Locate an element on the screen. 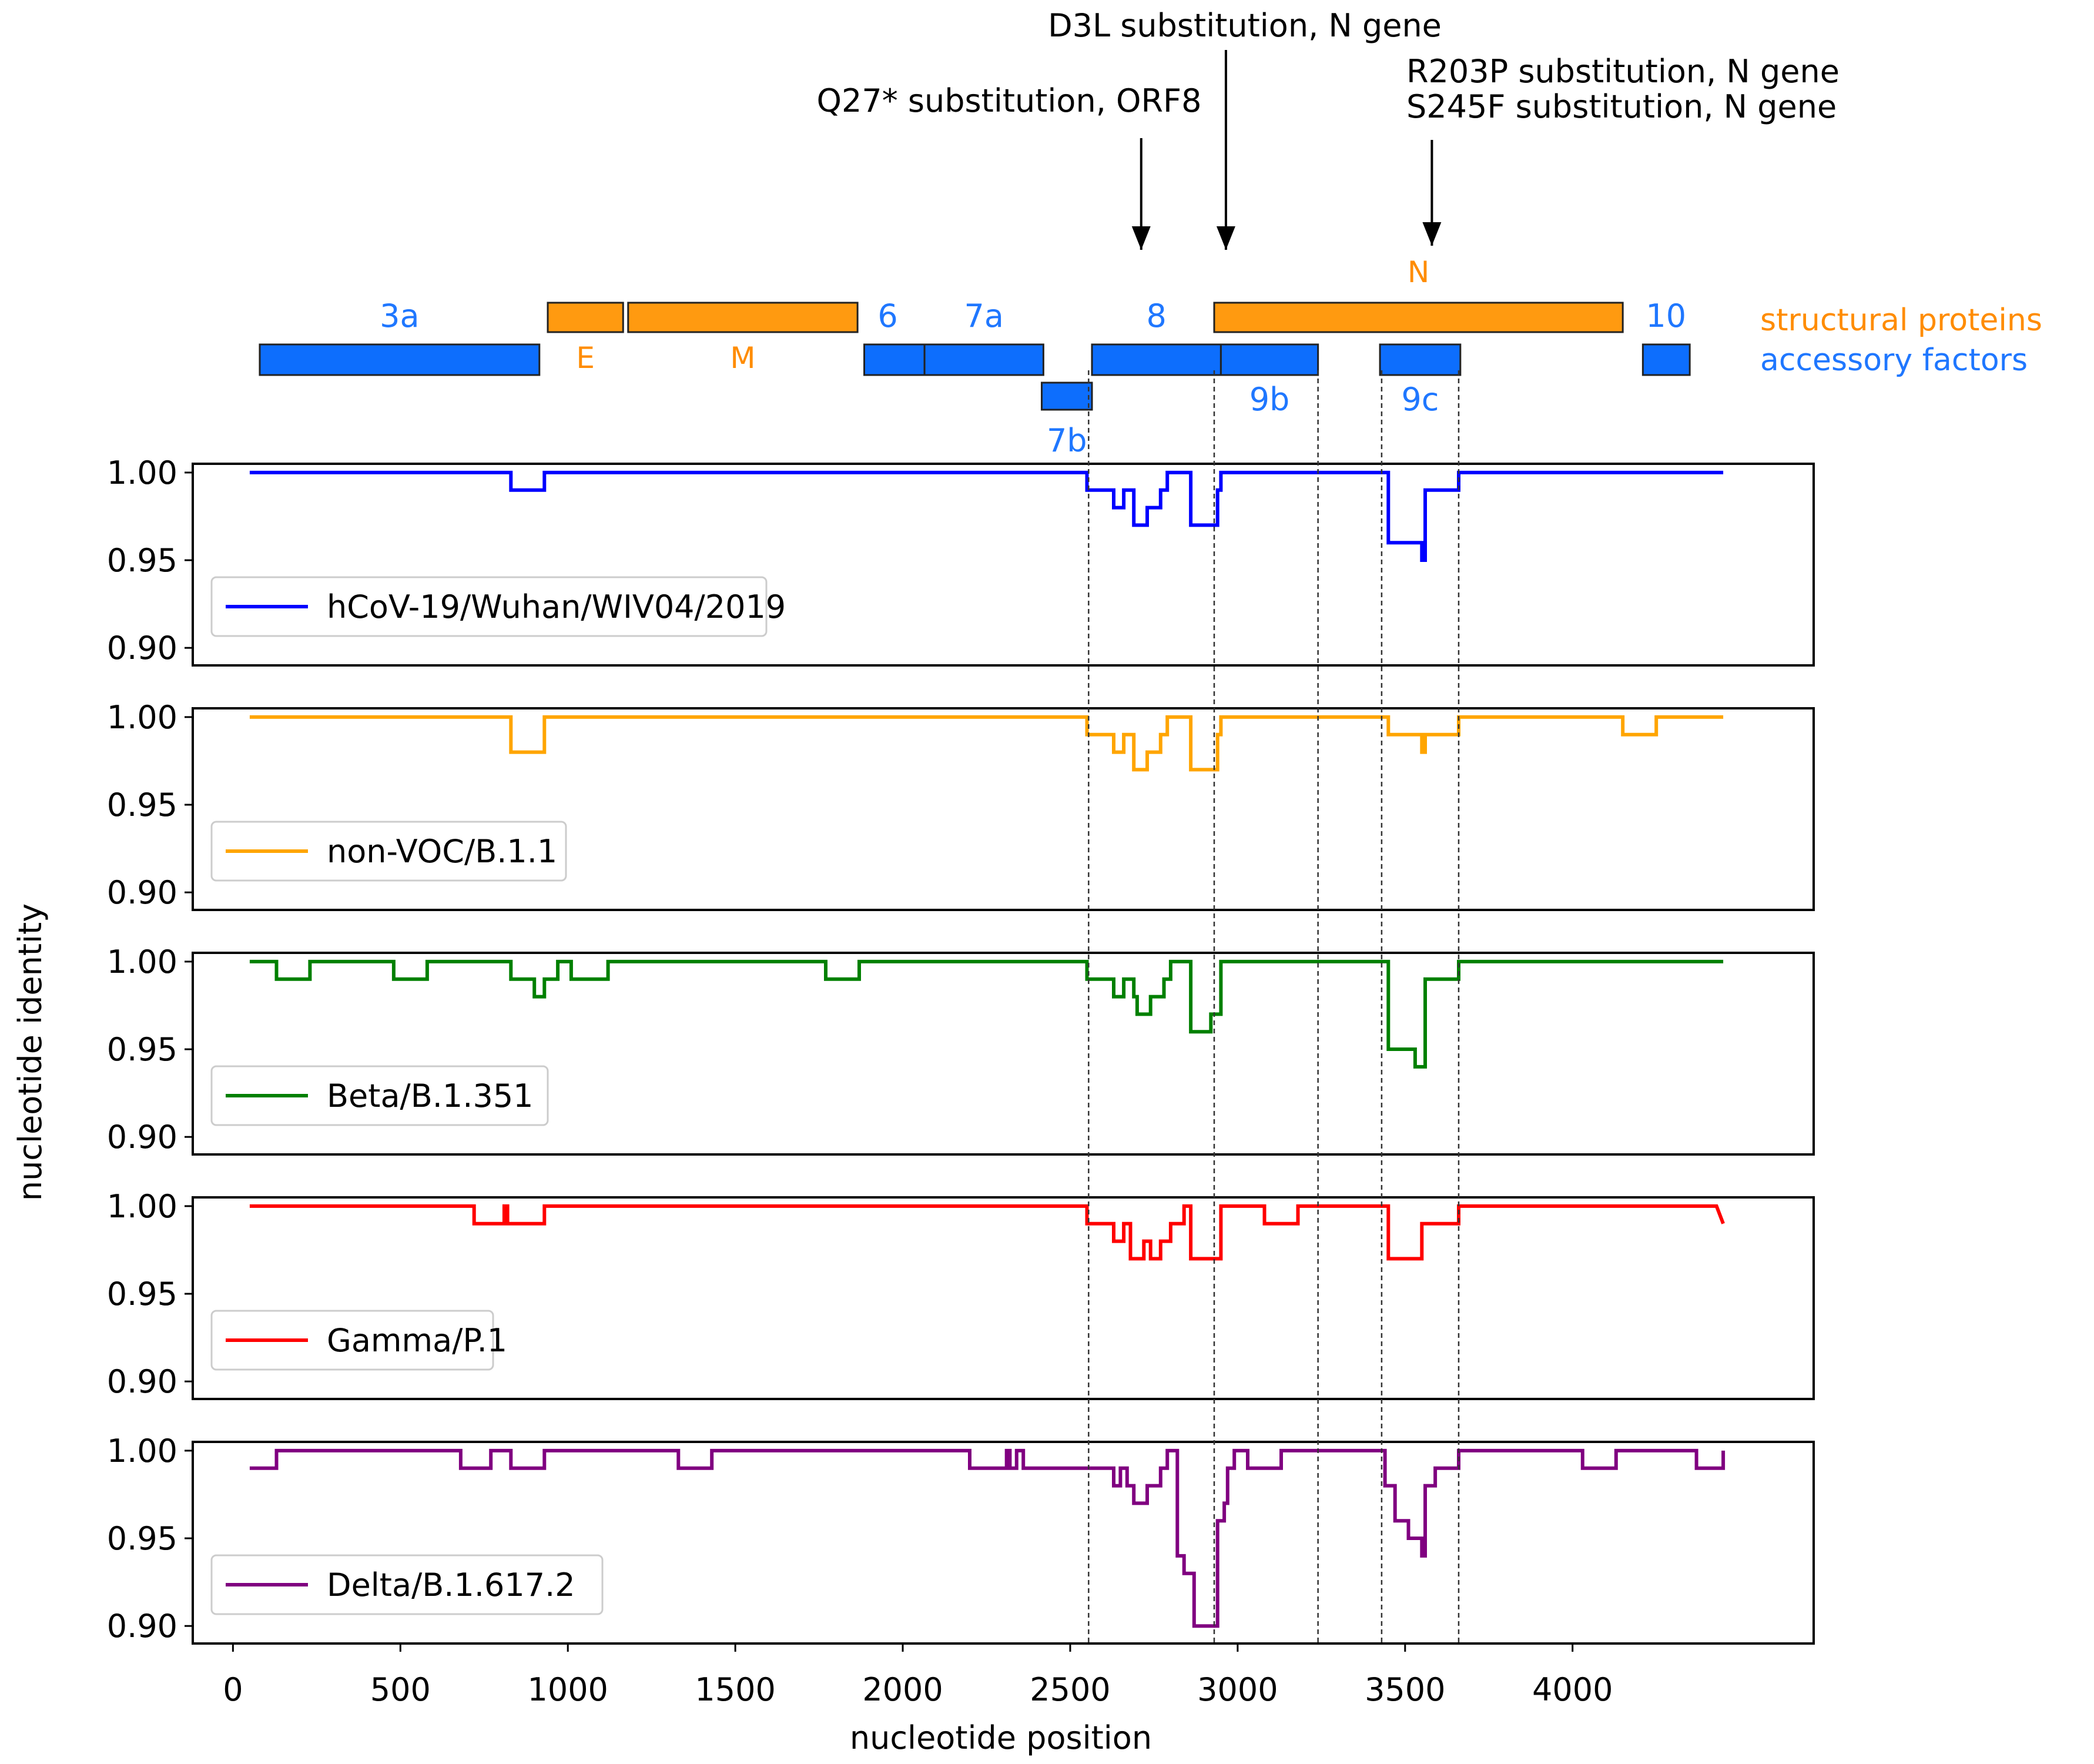 This screenshot has height=1764, width=2094. panel-3: 1.00 0.95 0.90 Beta/B.1.351 is located at coordinates (961, 1049).